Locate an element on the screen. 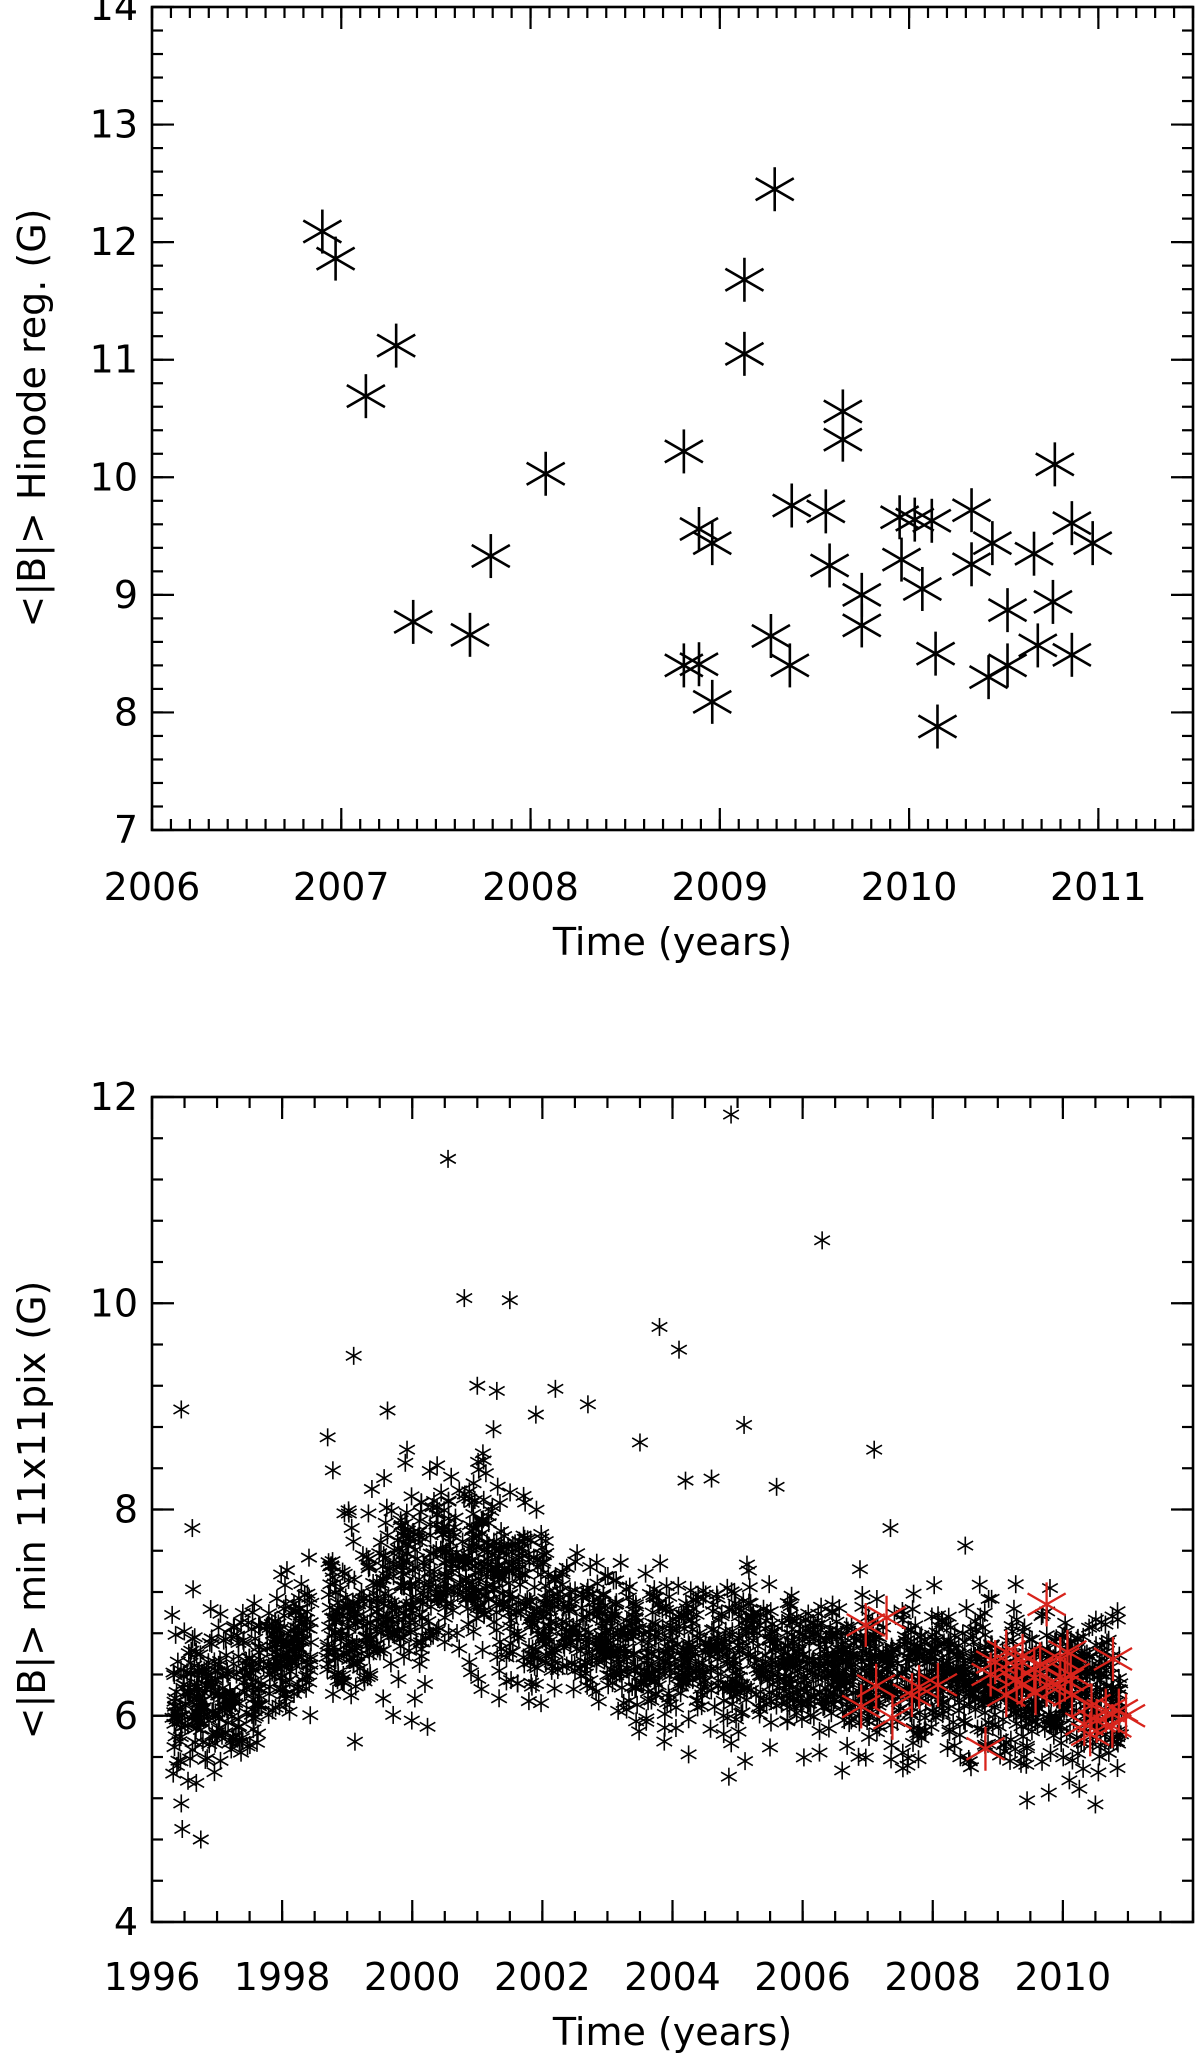 The image size is (1200, 2060). y-tick-label: 7 is located at coordinates (126, 830).